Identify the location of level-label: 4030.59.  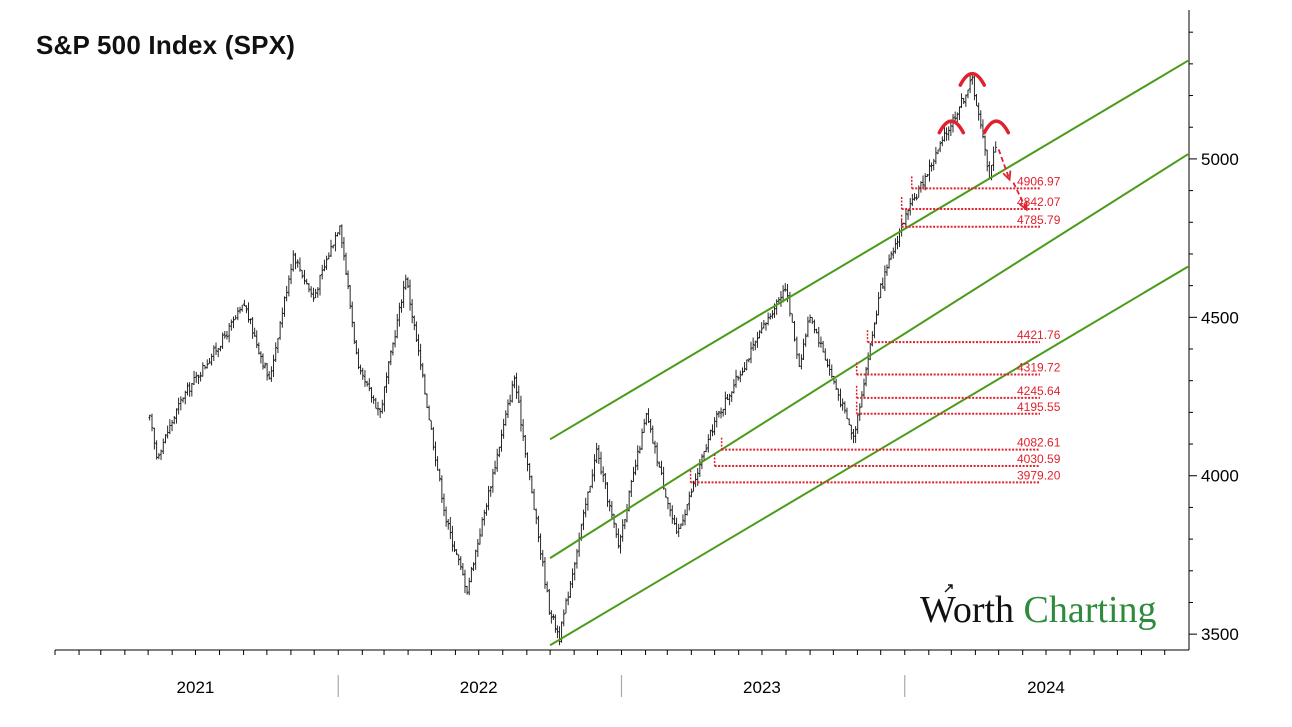
(1039, 459).